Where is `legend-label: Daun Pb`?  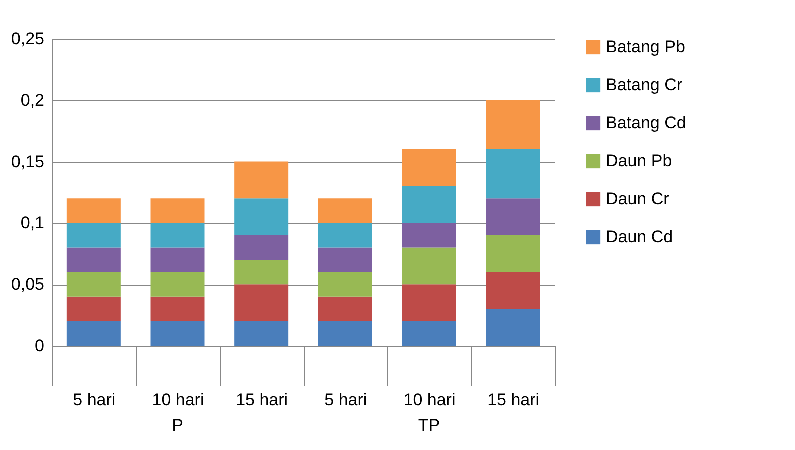 legend-label: Daun Pb is located at coordinates (639, 161).